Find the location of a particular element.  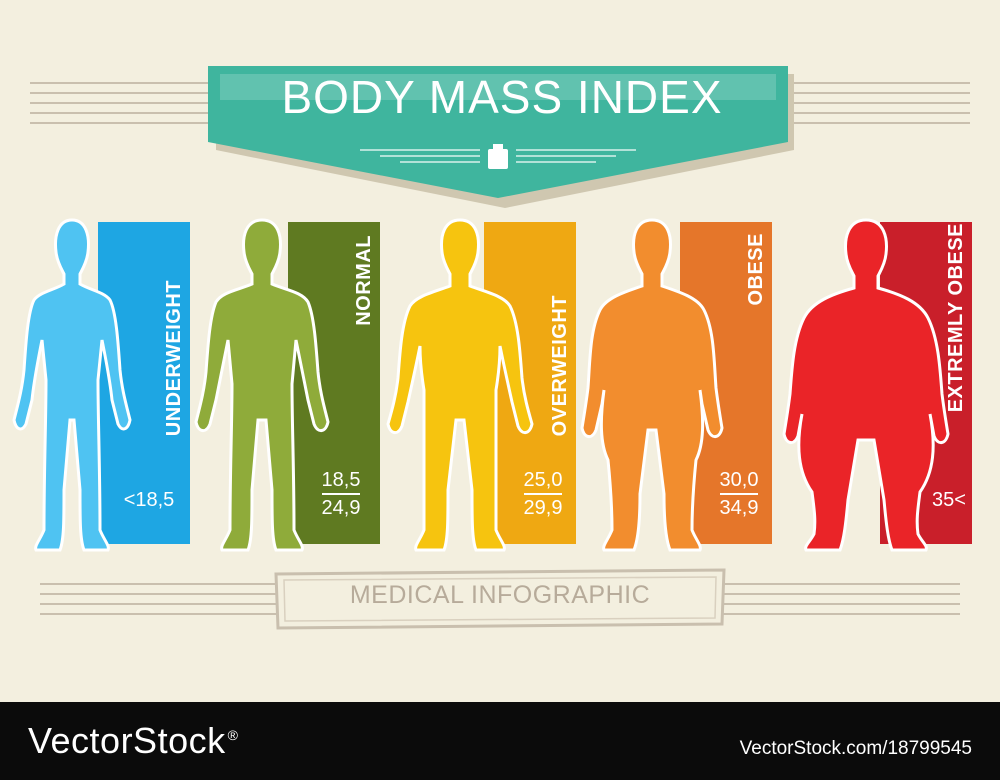

subtitle-frame is located at coordinates (500, 599).